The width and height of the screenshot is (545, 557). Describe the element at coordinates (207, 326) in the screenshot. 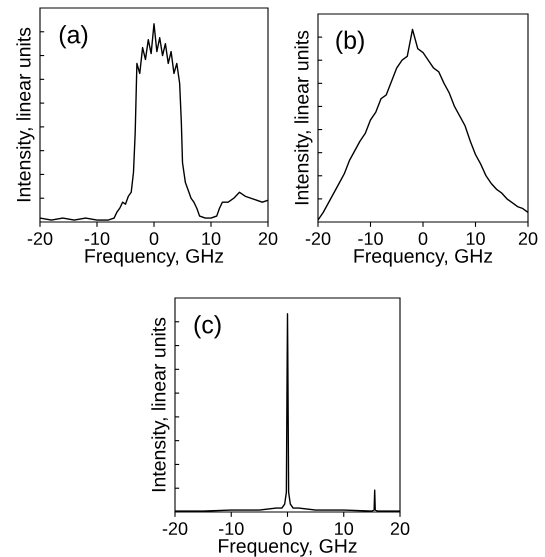

I see `chart-title: (c)` at that location.